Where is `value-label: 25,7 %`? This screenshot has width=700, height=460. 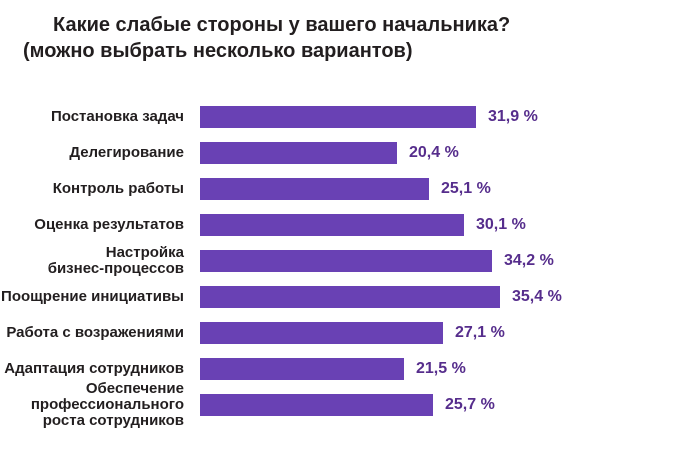 value-label: 25,7 % is located at coordinates (470, 404).